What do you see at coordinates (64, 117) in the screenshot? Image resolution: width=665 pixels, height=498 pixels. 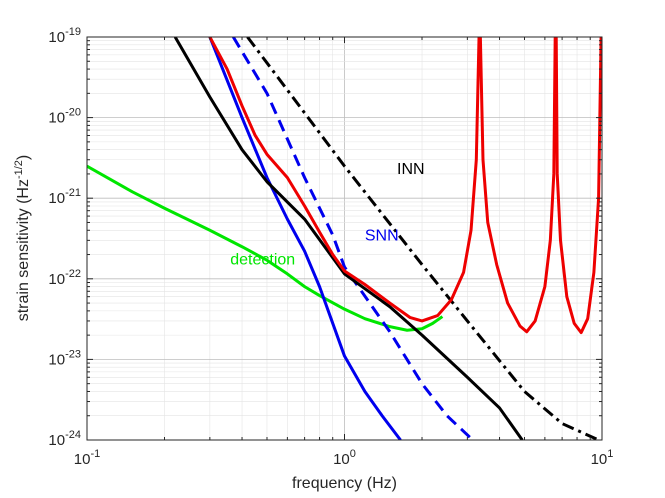 I see `y-tick-label: 10-20` at bounding box center [64, 117].